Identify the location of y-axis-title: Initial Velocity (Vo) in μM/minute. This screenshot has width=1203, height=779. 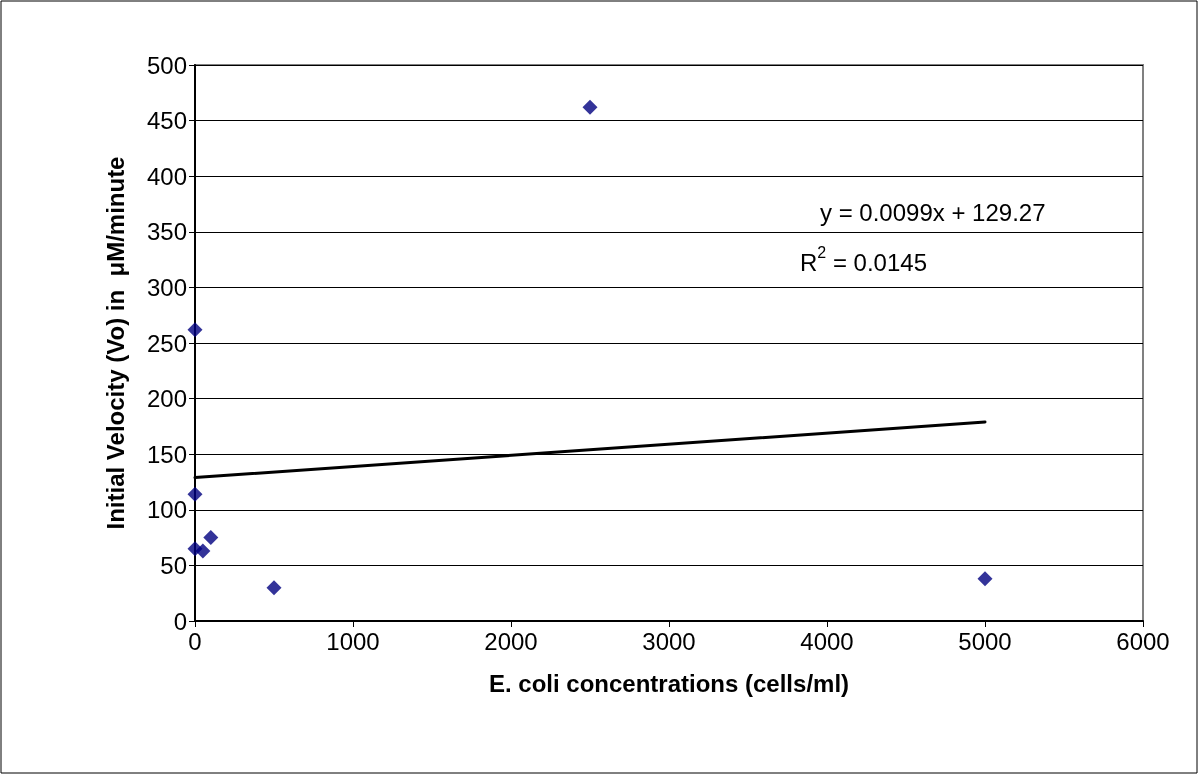
(115, 343).